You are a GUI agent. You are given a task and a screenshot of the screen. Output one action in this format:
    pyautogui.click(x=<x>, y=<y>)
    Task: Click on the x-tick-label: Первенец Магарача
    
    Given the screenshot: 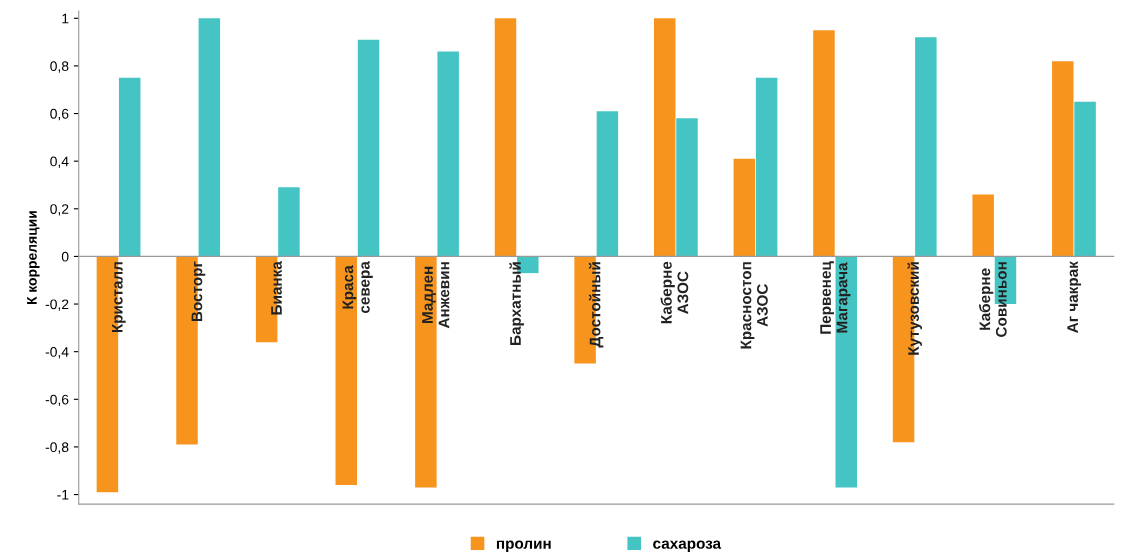 What is the action you would take?
    pyautogui.click(x=835, y=297)
    